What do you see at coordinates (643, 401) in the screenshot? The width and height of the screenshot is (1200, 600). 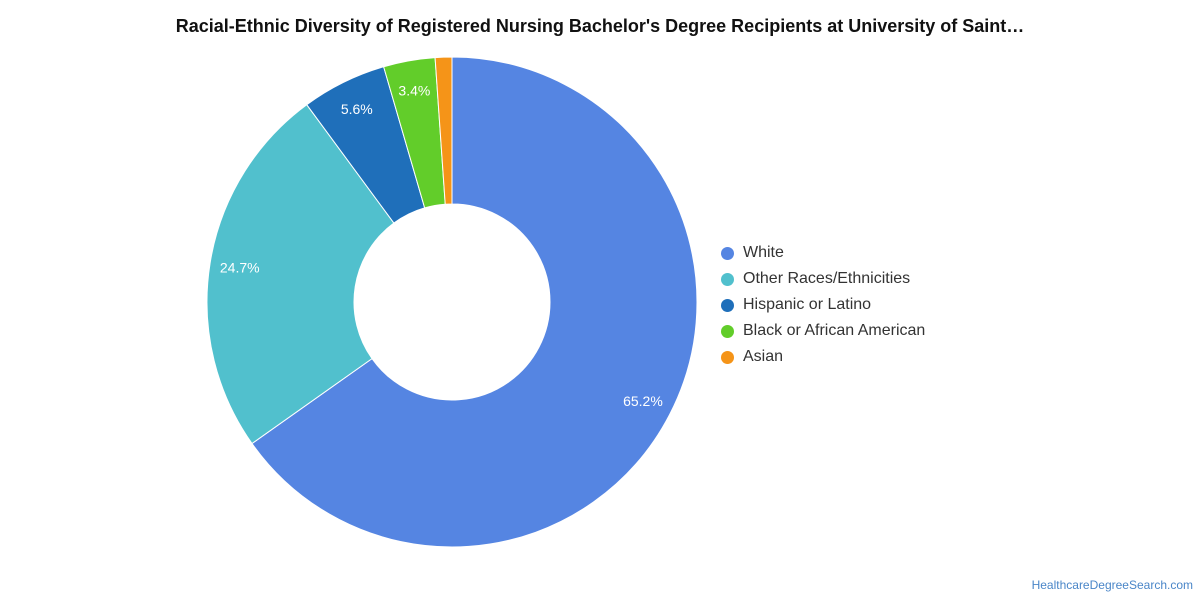 I see `slice-label-white: 65.2%` at bounding box center [643, 401].